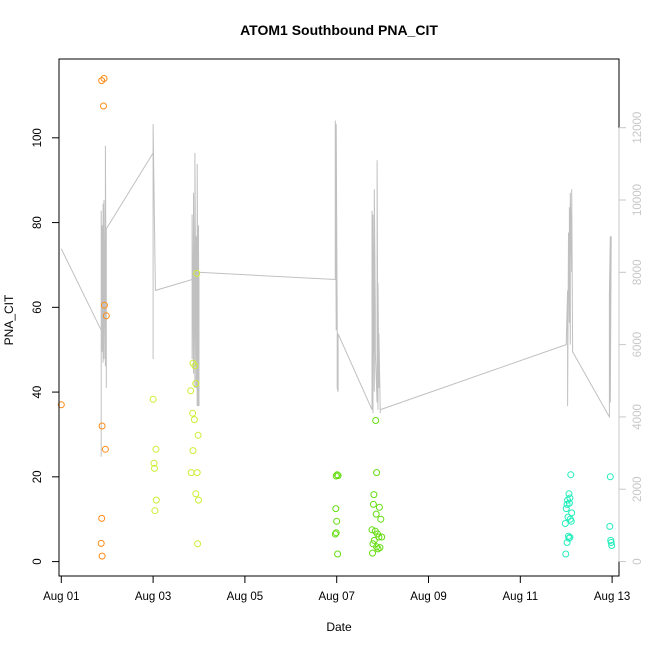 The height and width of the screenshot is (650, 650). I want to click on y-tick-label: 60, so click(38, 307).